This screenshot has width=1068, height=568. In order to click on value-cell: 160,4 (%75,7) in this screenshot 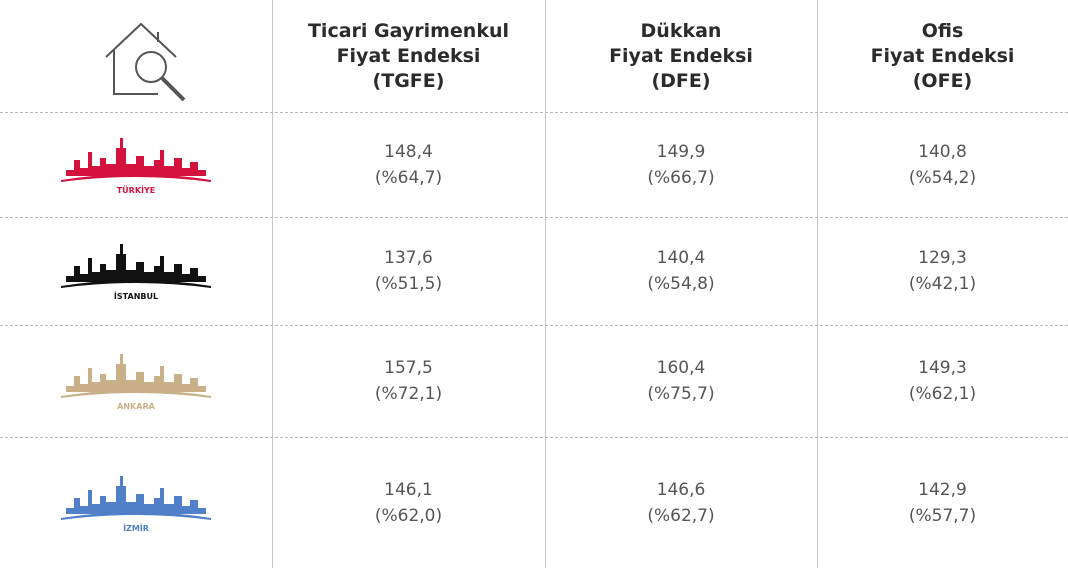, I will do `click(681, 381)`.